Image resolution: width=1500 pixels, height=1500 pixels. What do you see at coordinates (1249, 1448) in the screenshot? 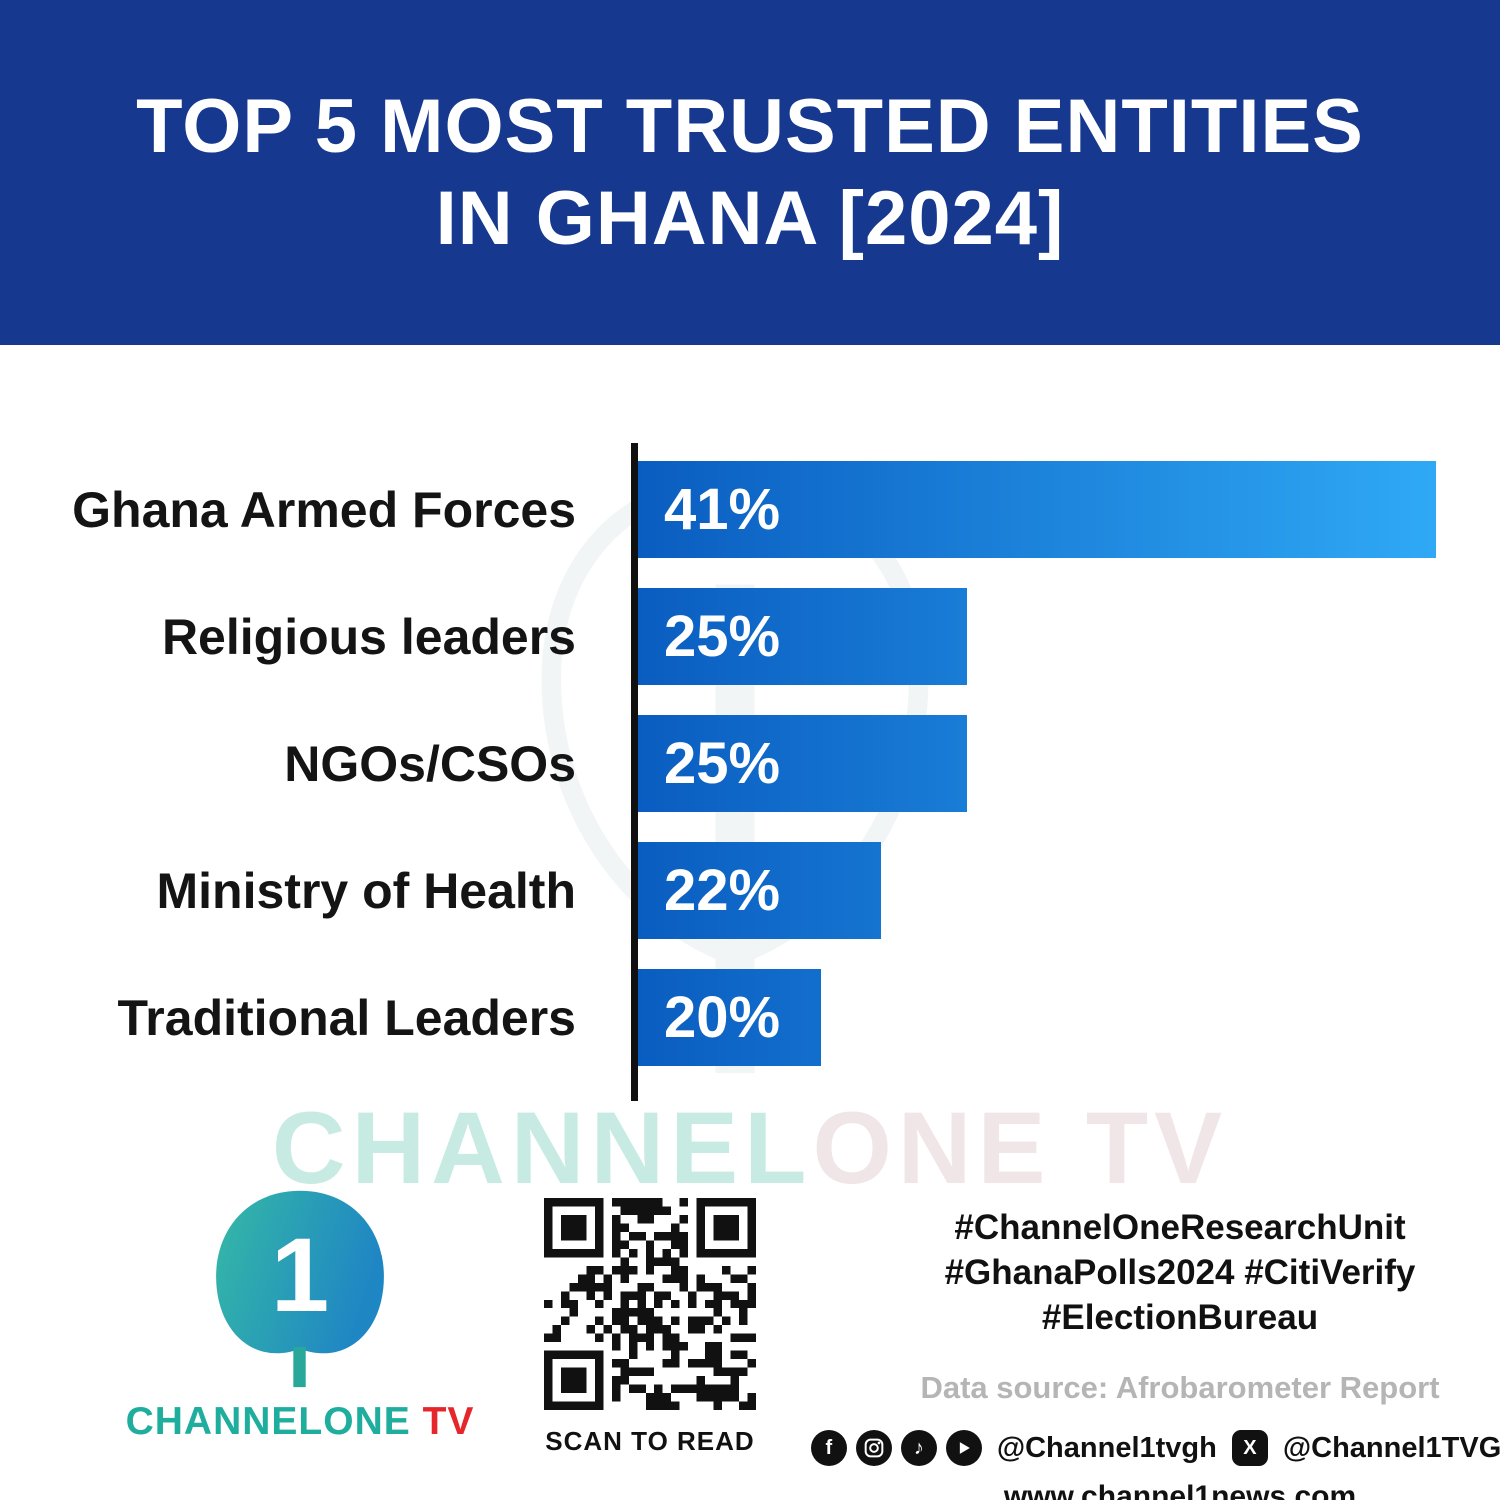
I see `x-icon: X` at bounding box center [1249, 1448].